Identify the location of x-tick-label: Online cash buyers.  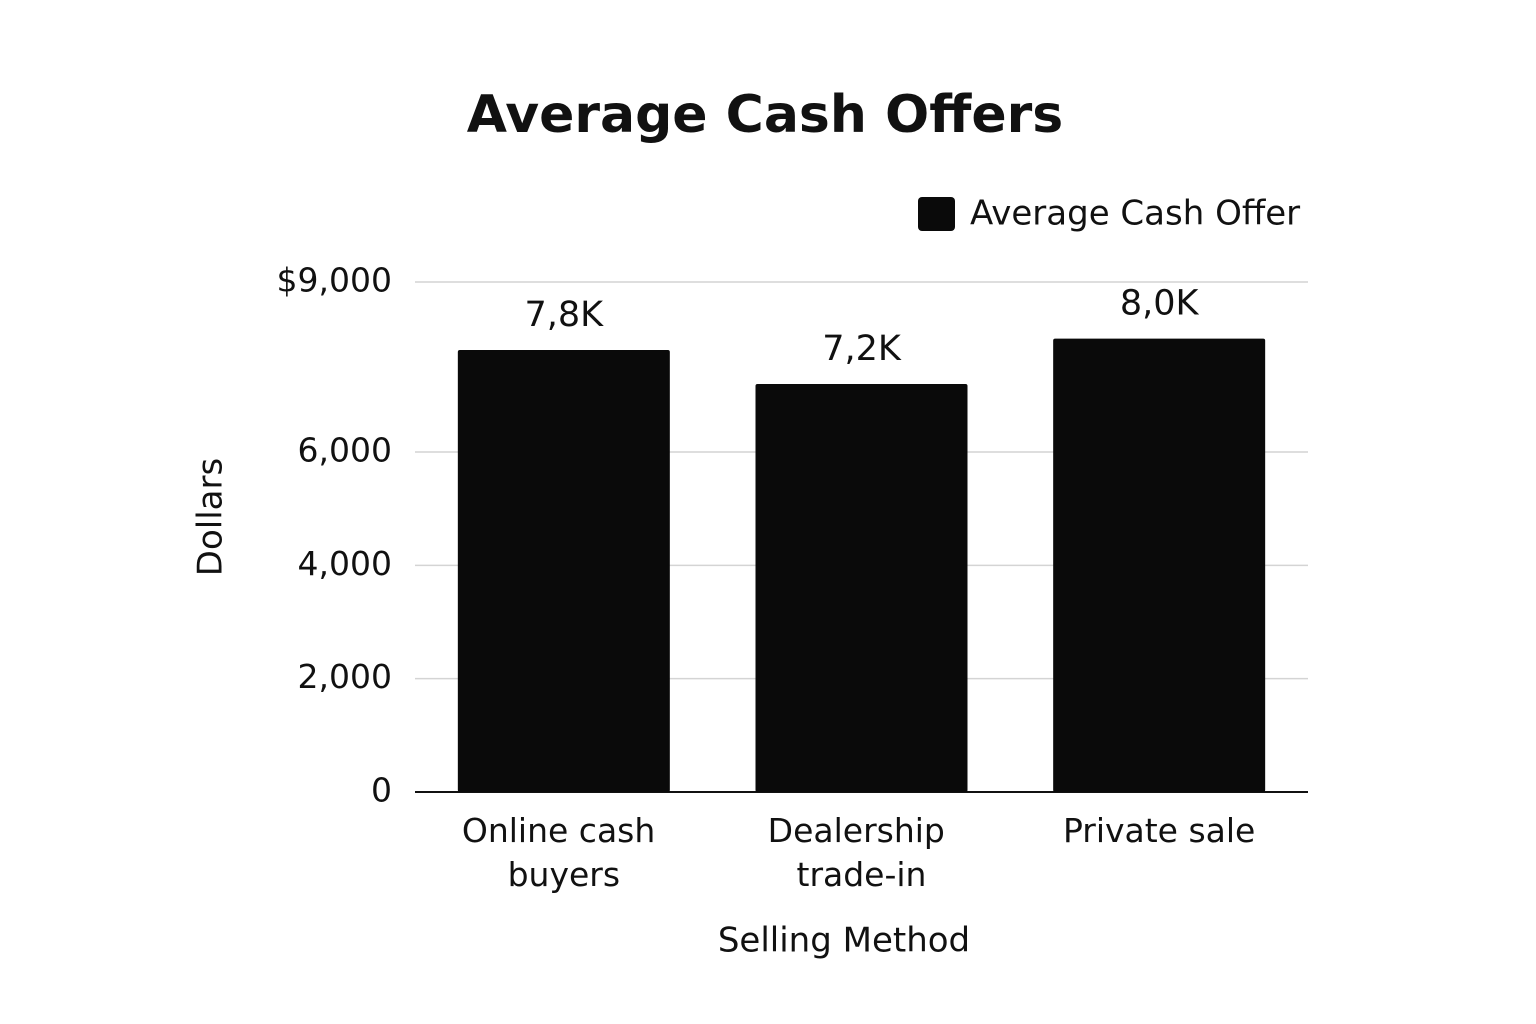
(564, 852).